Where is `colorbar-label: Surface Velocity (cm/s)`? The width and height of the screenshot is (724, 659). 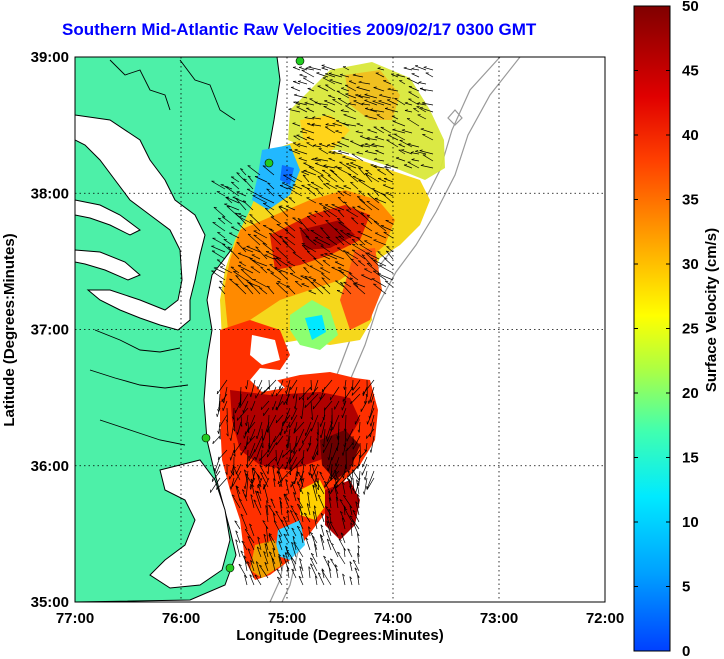 colorbar-label: Surface Velocity (cm/s) is located at coordinates (711, 310).